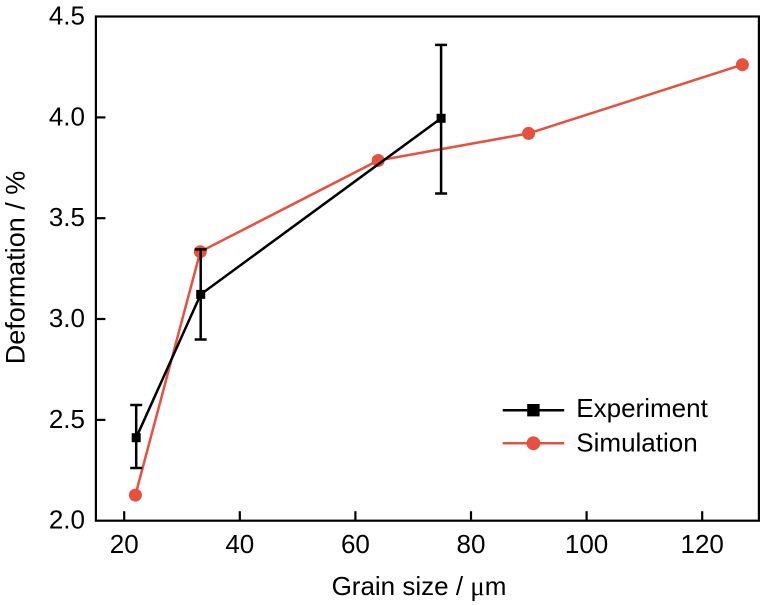  What do you see at coordinates (239, 544) in the screenshot?
I see `svg-text: 40` at bounding box center [239, 544].